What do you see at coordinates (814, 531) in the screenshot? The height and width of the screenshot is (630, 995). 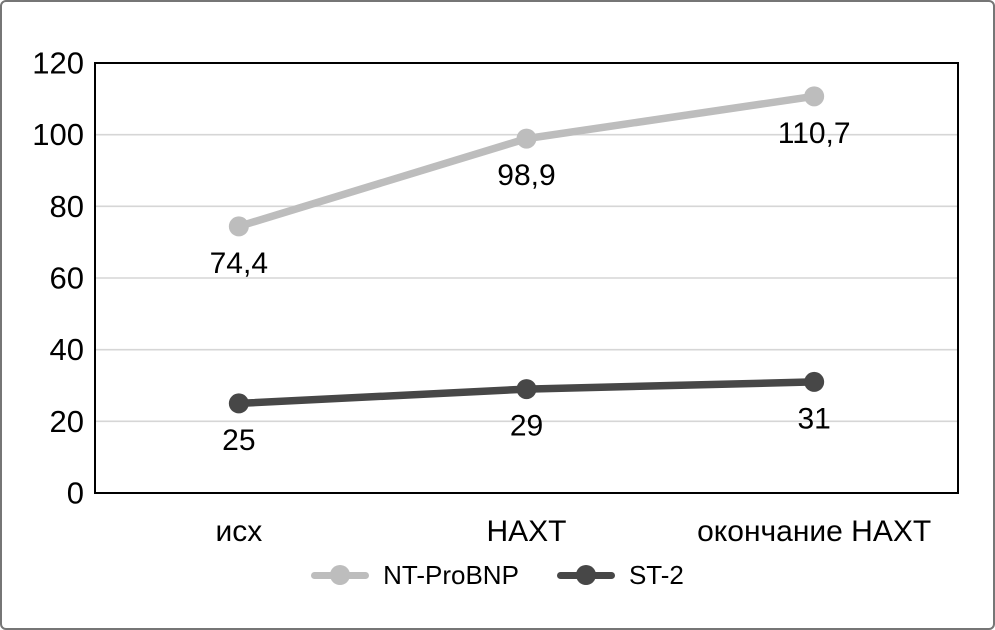 I see `x-axis-category-label: окончание НАХТ` at bounding box center [814, 531].